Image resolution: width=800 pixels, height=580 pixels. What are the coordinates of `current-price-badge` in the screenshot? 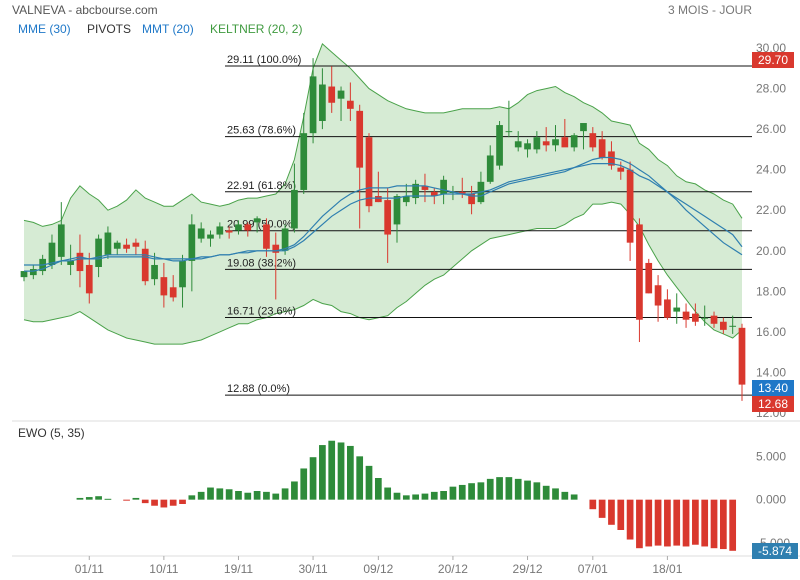 It's located at (773, 404).